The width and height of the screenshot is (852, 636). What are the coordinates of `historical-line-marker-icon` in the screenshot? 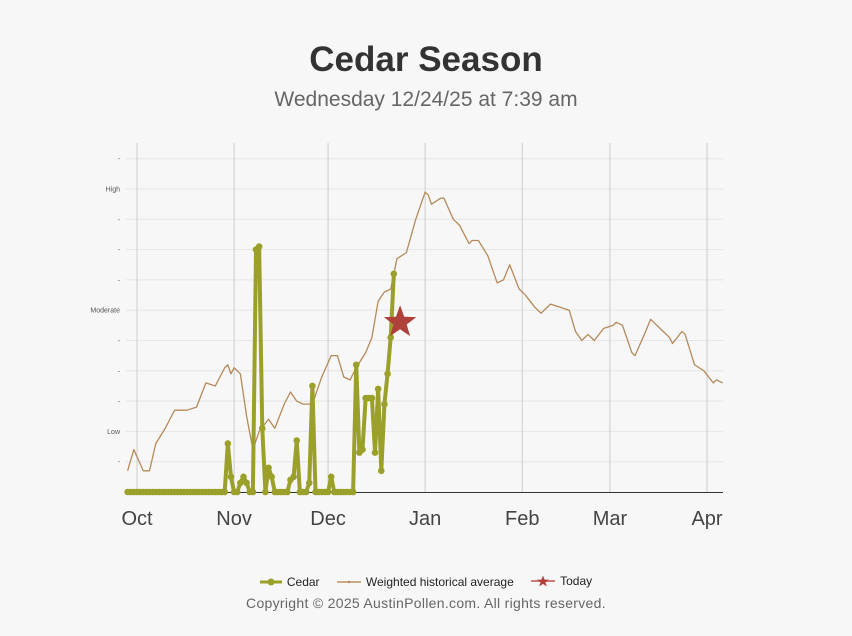 It's located at (348, 582).